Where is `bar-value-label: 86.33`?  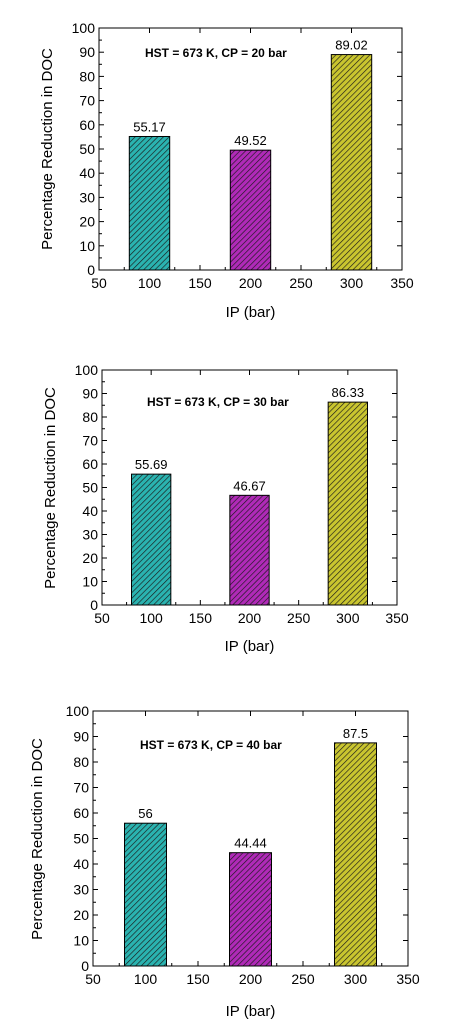 bar-value-label: 86.33 is located at coordinates (348, 392).